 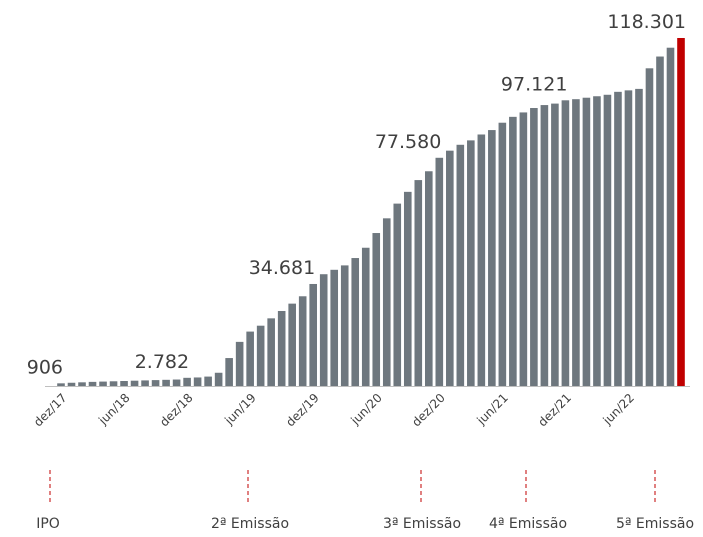 What do you see at coordinates (428, 410) in the screenshot?
I see `x-tick-label: dez/20` at bounding box center [428, 410].